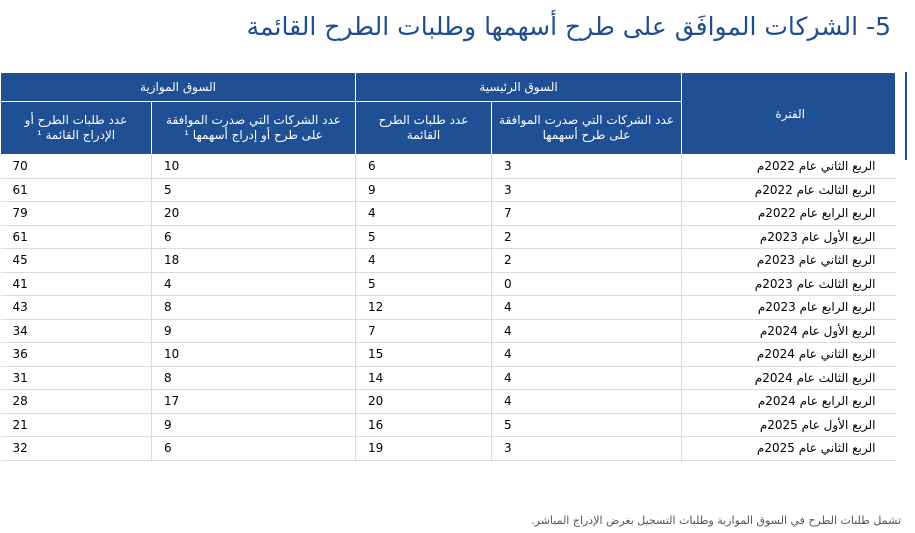 The image size is (915, 533). I want to click on main-approved-cell: 7, so click(586, 213).